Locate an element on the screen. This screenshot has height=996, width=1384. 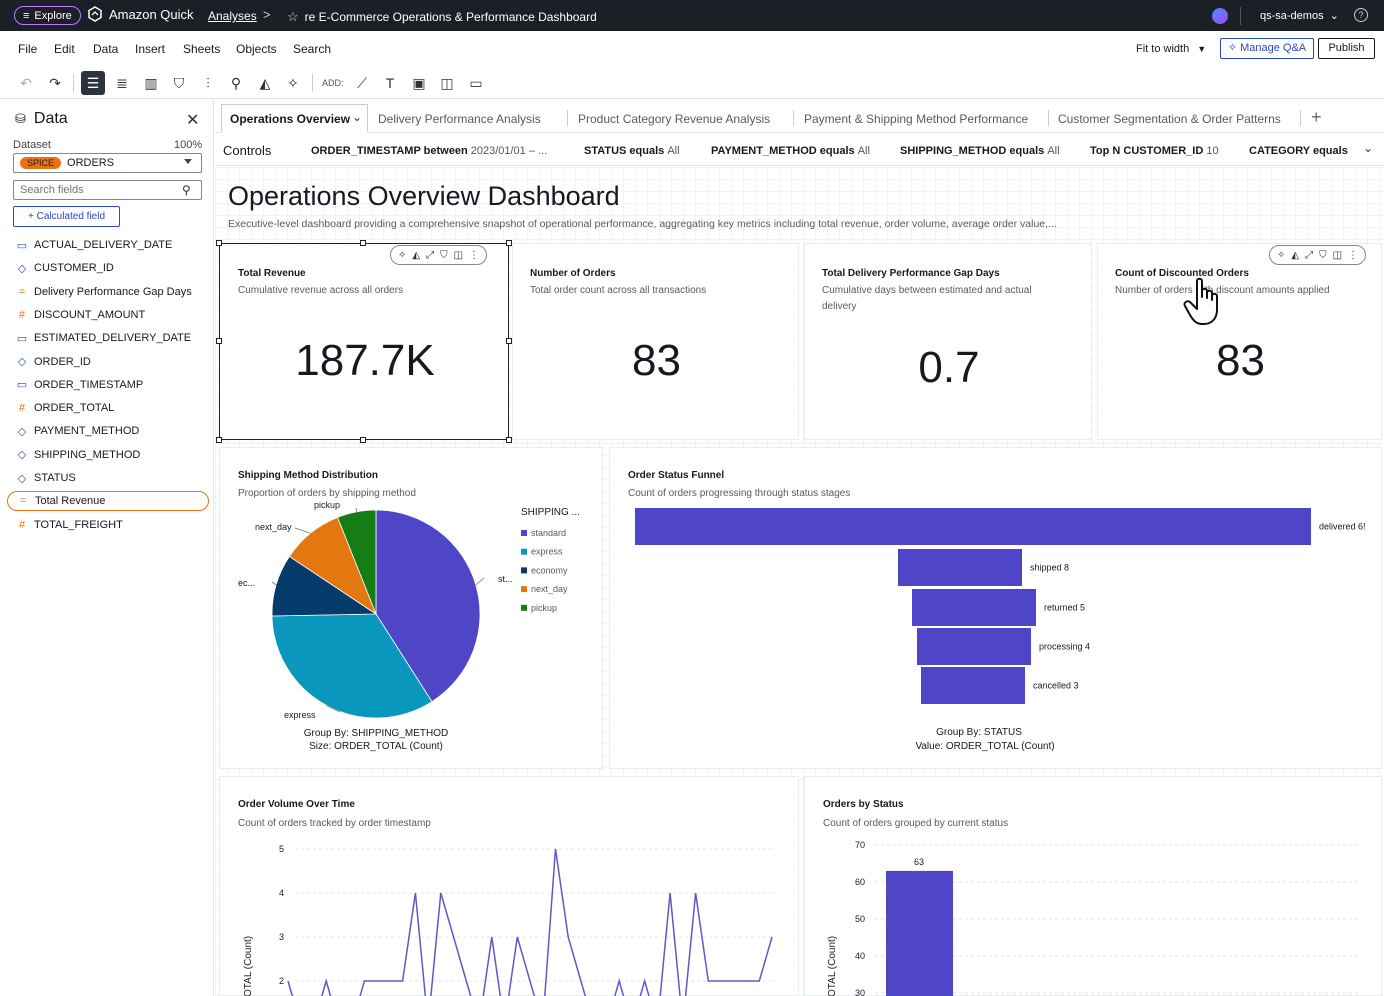
help-icon: ? is located at coordinates (1361, 15).